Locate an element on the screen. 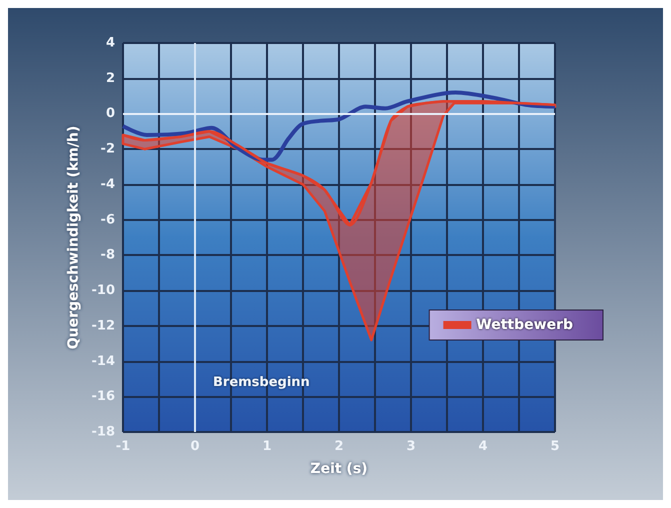 This screenshot has width=671, height=508. y-tick-label: -2 is located at coordinates (107, 149).